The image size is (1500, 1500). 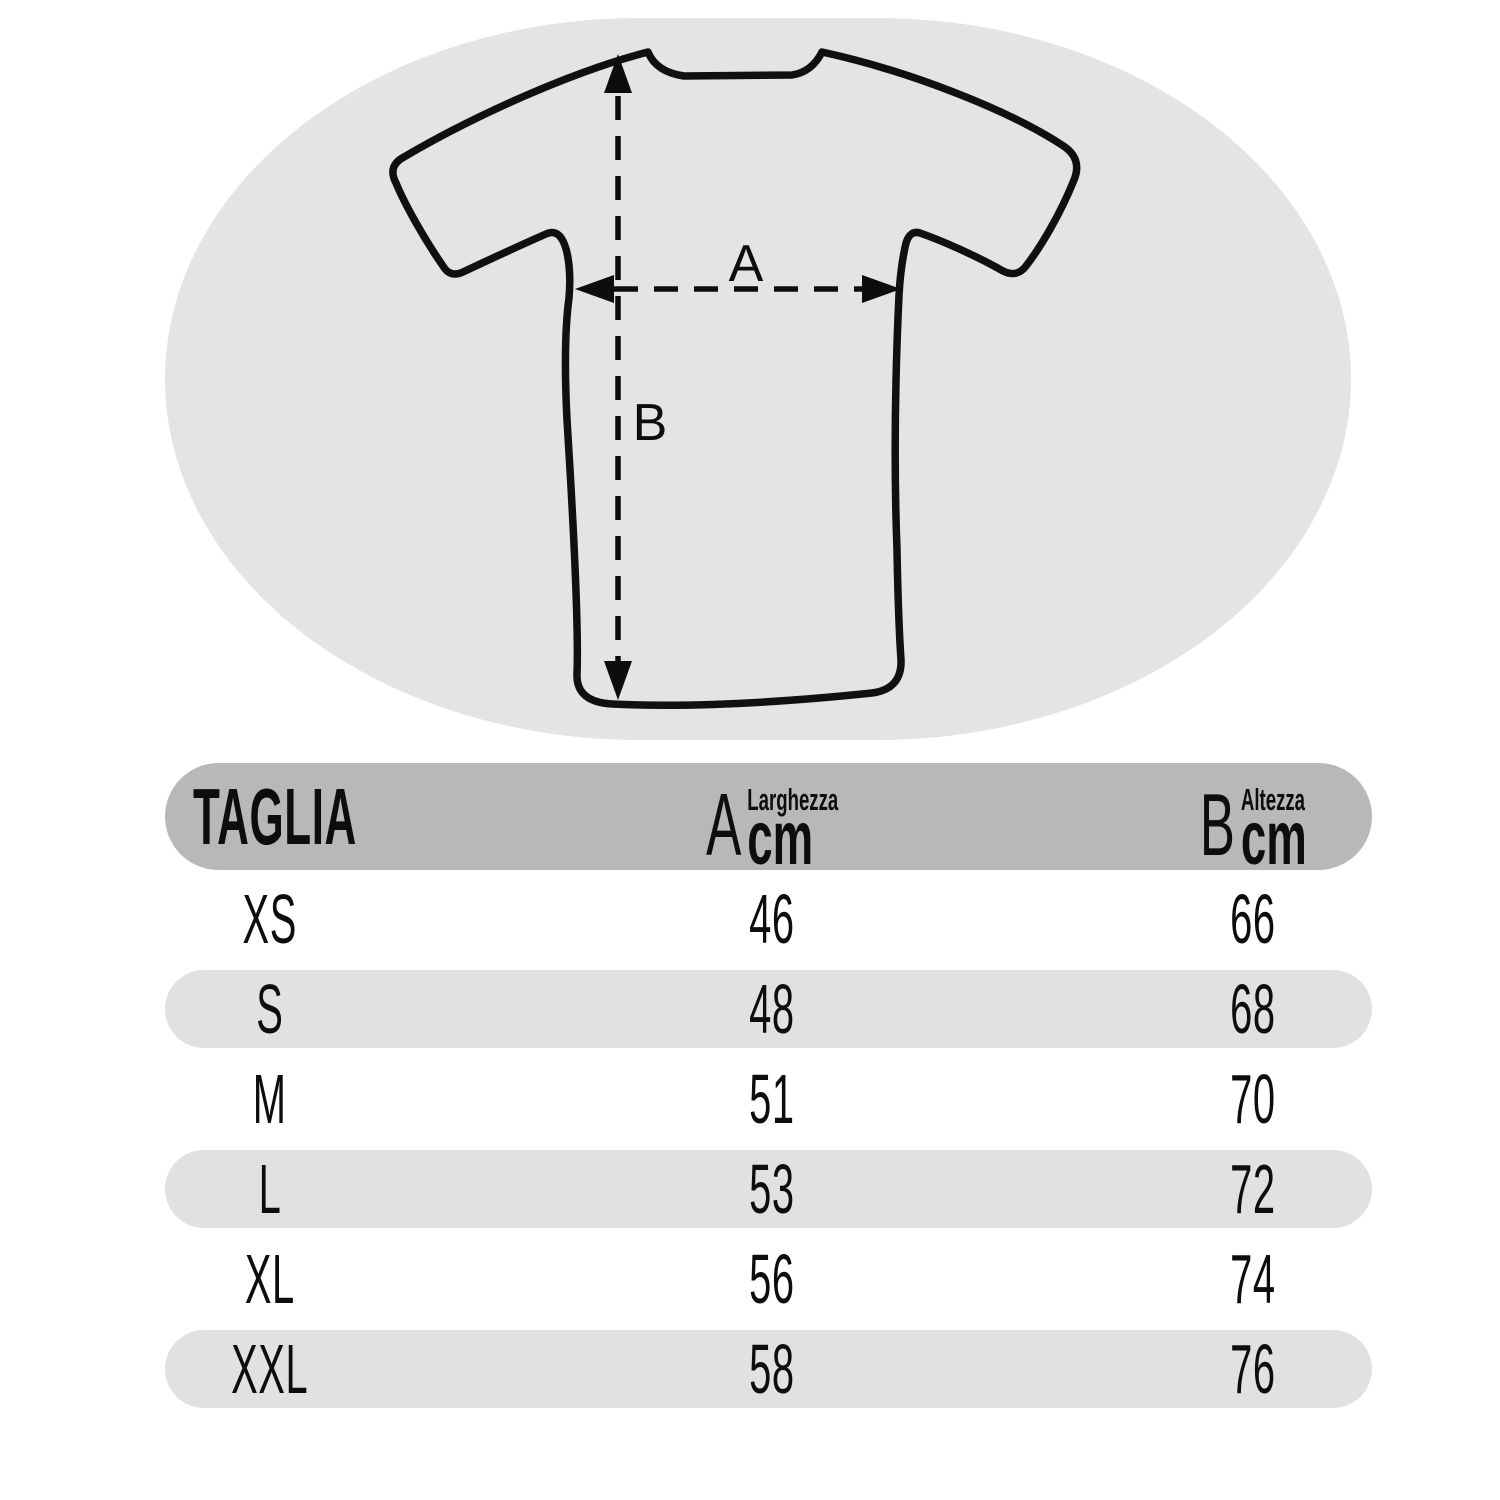 I want to click on width-value: 51, so click(x=772, y=1099).